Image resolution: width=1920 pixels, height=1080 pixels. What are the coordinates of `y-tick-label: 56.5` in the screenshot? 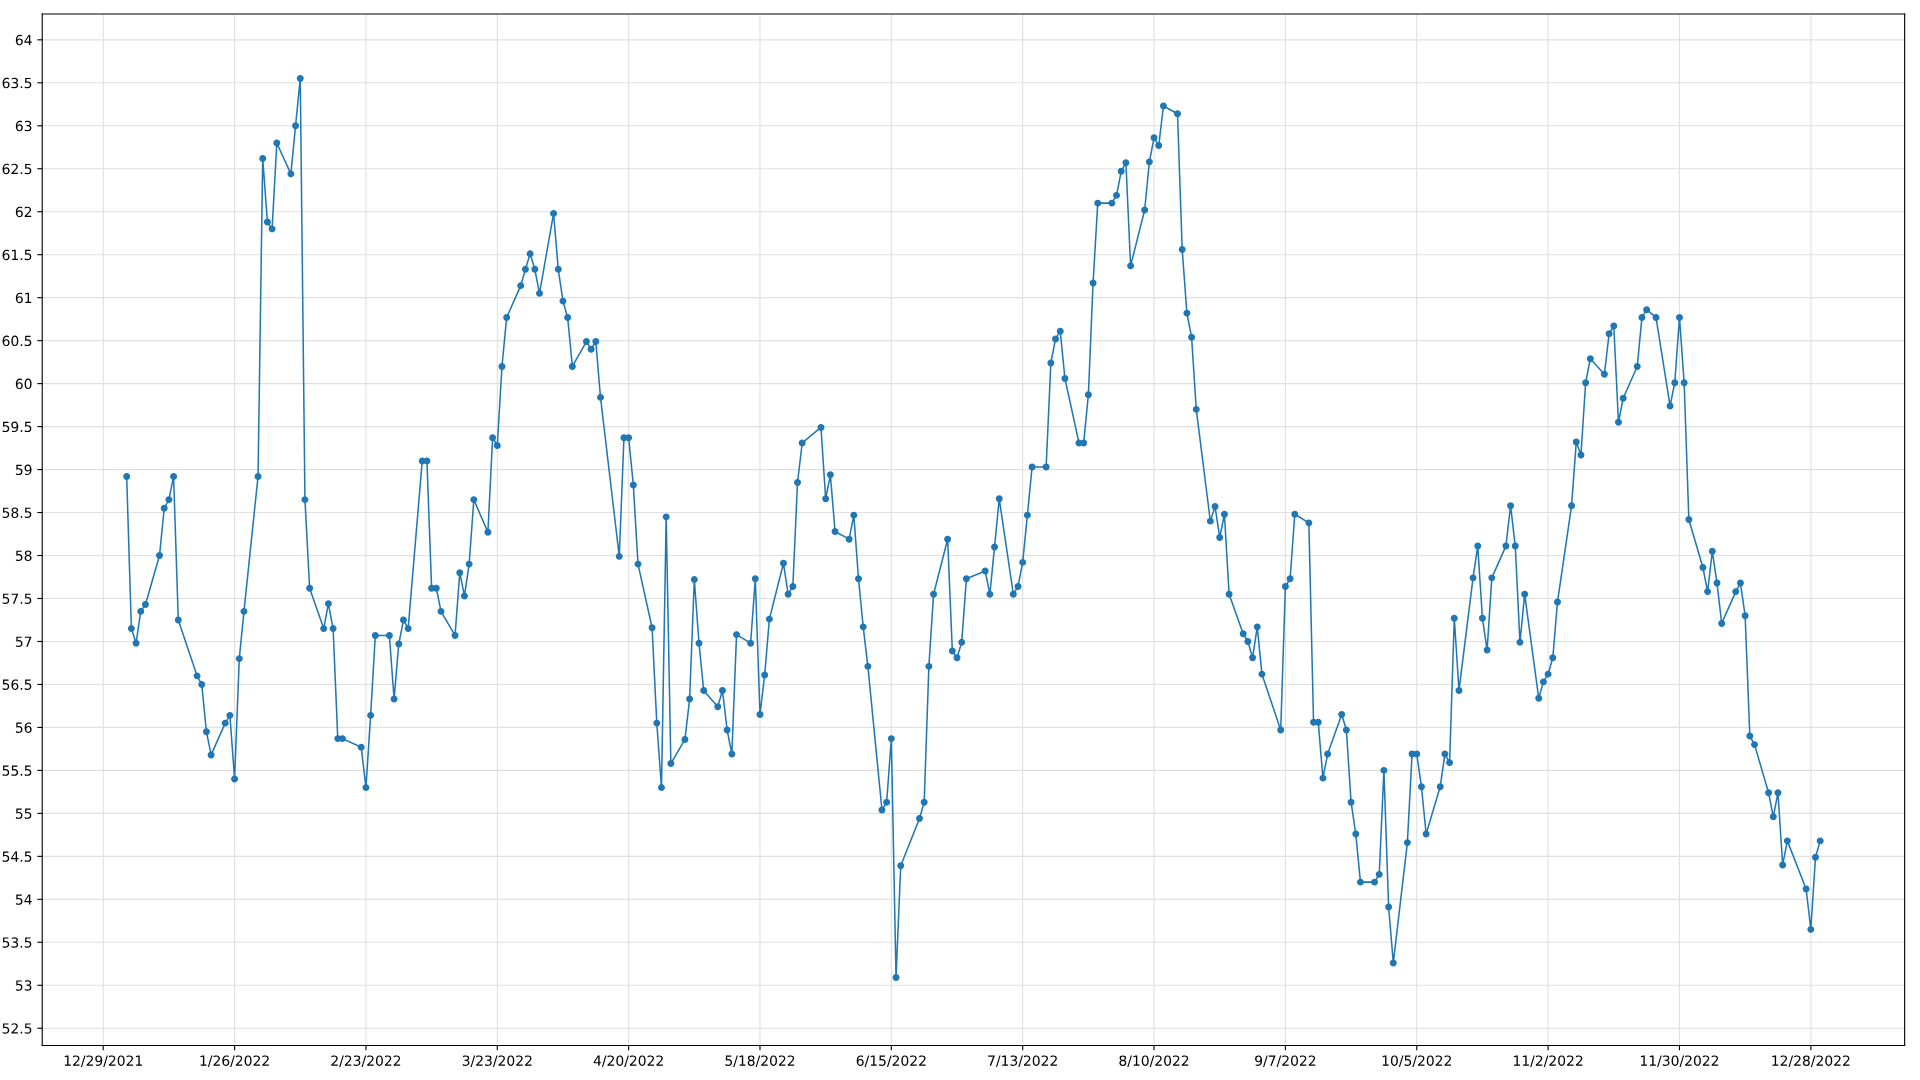 It's located at (17, 684).